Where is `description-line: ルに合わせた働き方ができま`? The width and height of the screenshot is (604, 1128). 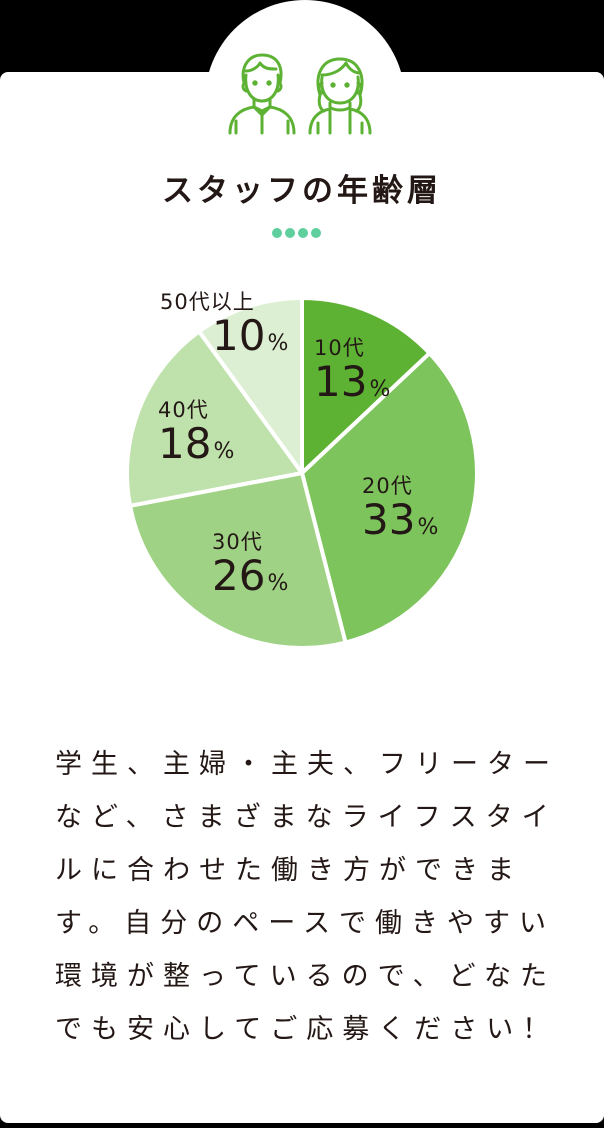 description-line: ルに合わせた働き方ができま is located at coordinates (289, 870).